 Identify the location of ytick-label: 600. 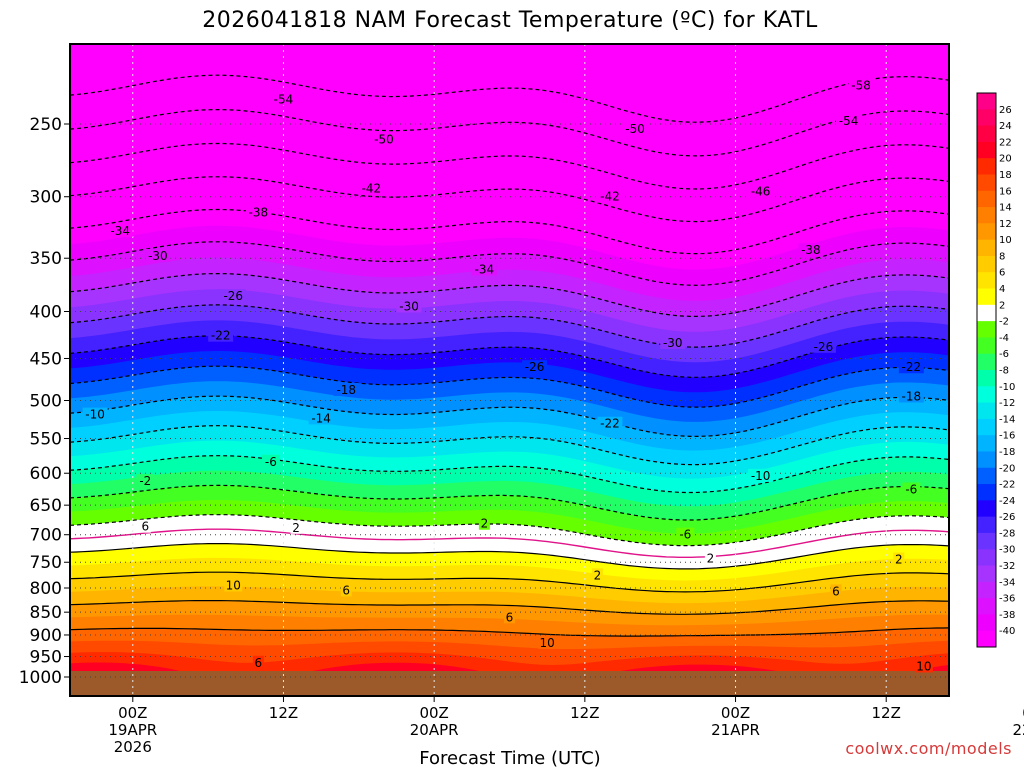
(46, 474).